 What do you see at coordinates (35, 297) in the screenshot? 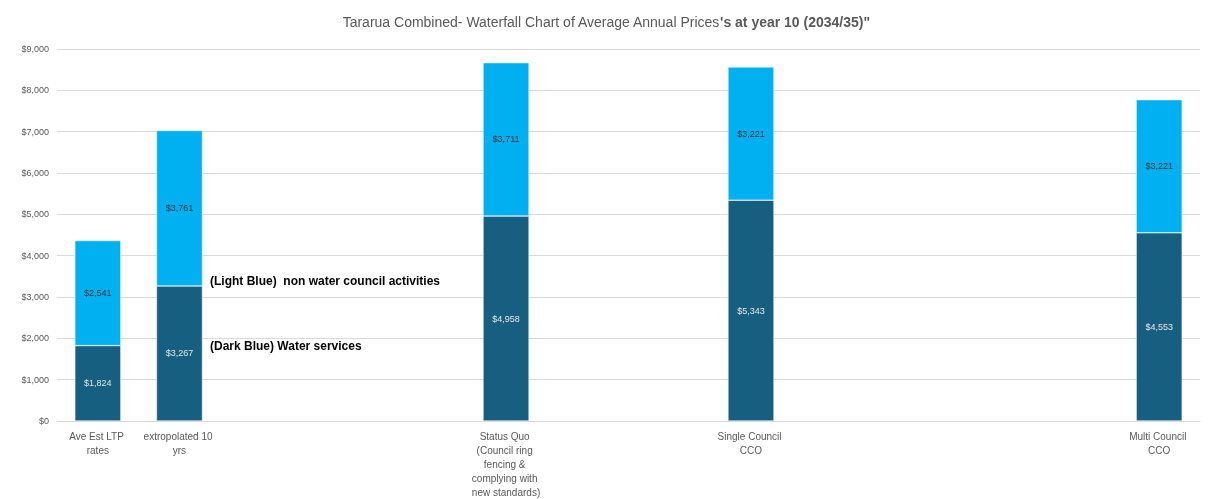
I see `y-tick-label: $3,000` at bounding box center [35, 297].